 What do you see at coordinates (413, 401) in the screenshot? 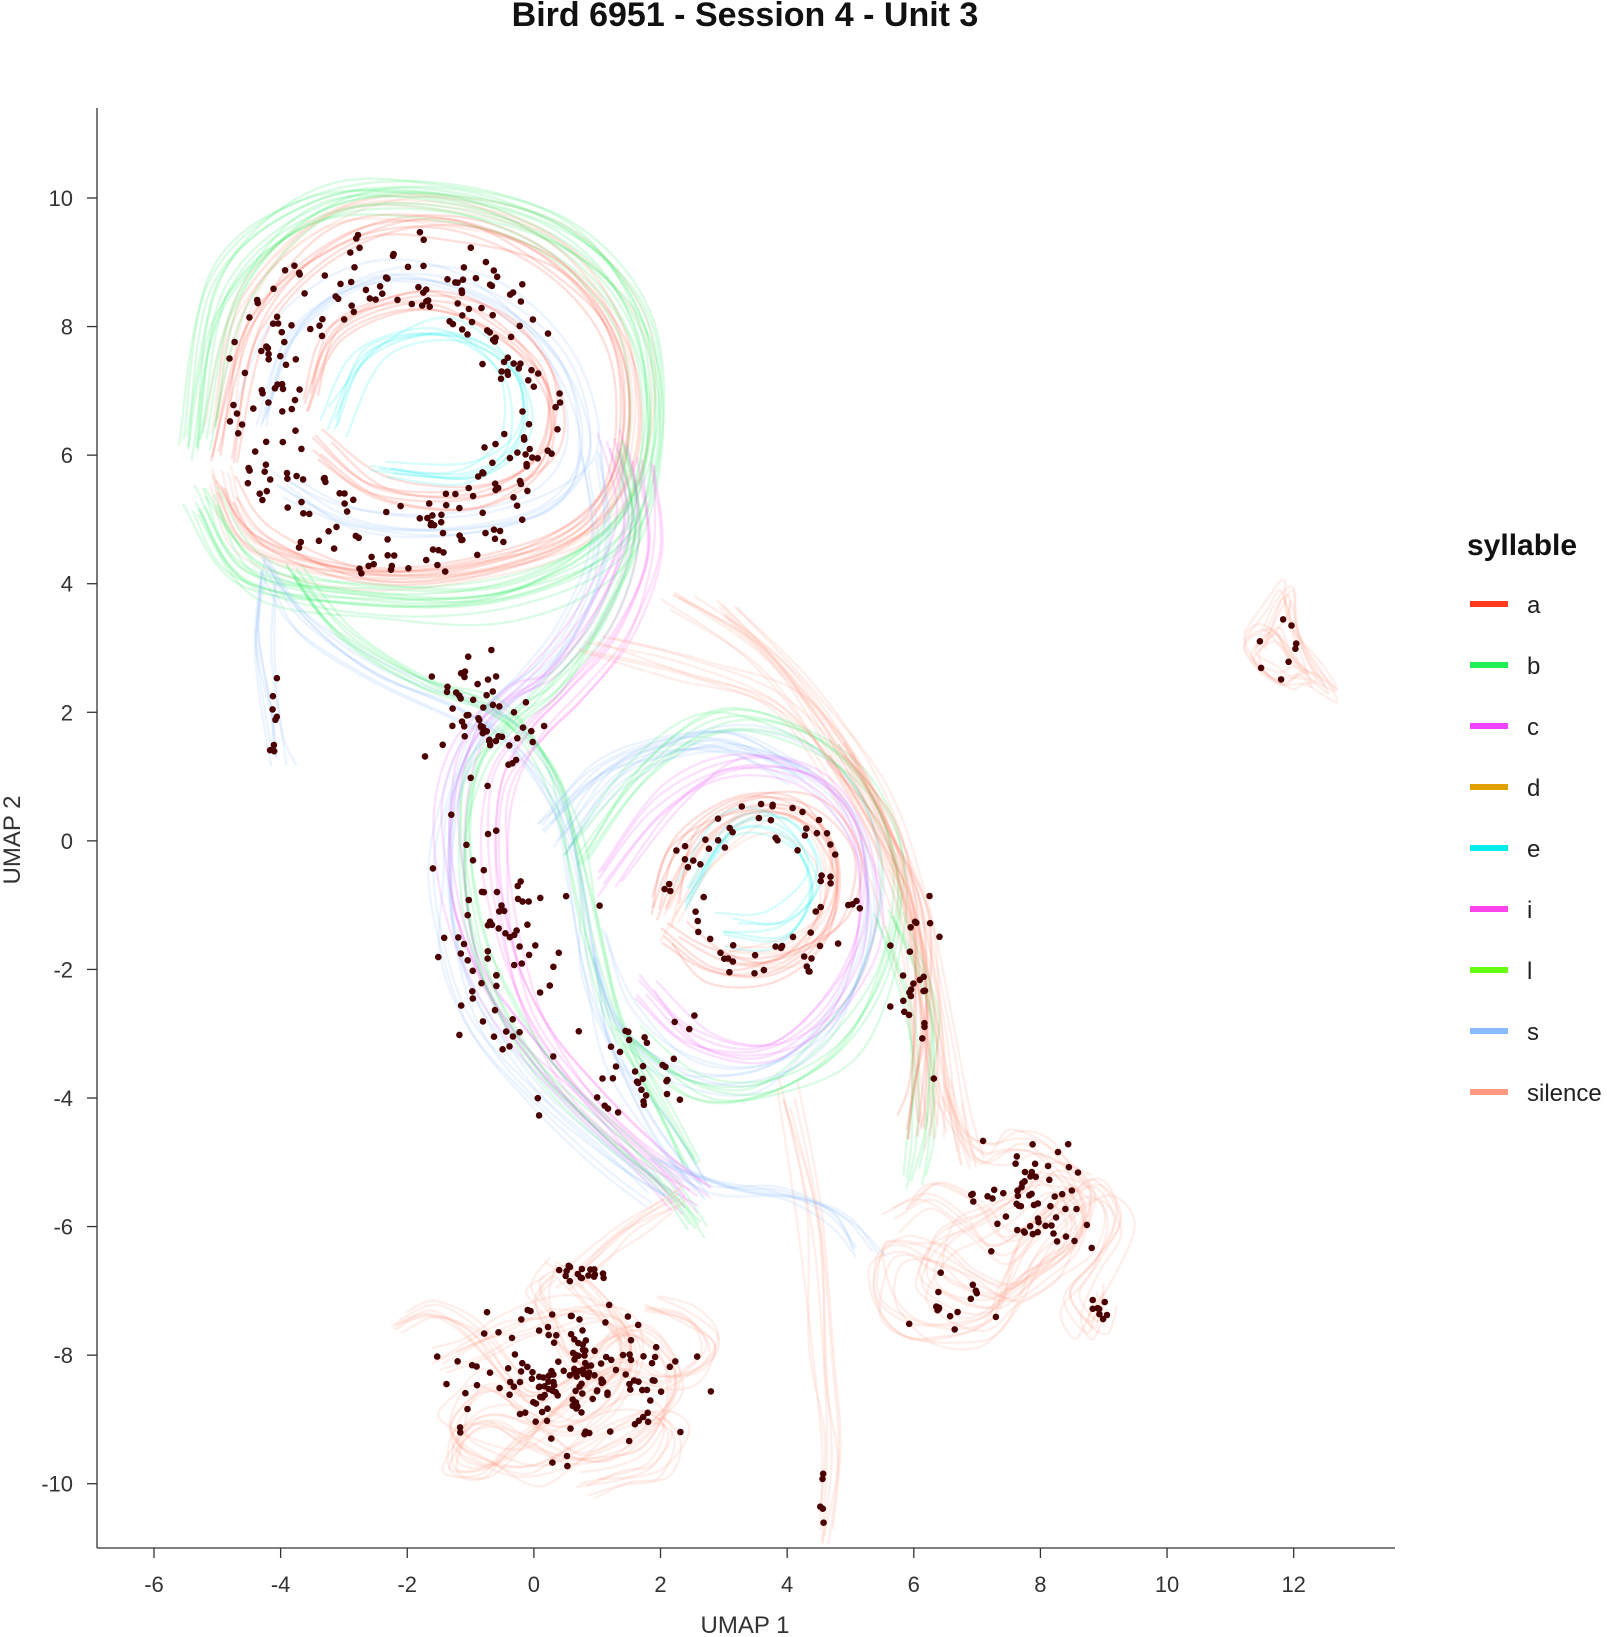
I see `trajectory-e` at bounding box center [413, 401].